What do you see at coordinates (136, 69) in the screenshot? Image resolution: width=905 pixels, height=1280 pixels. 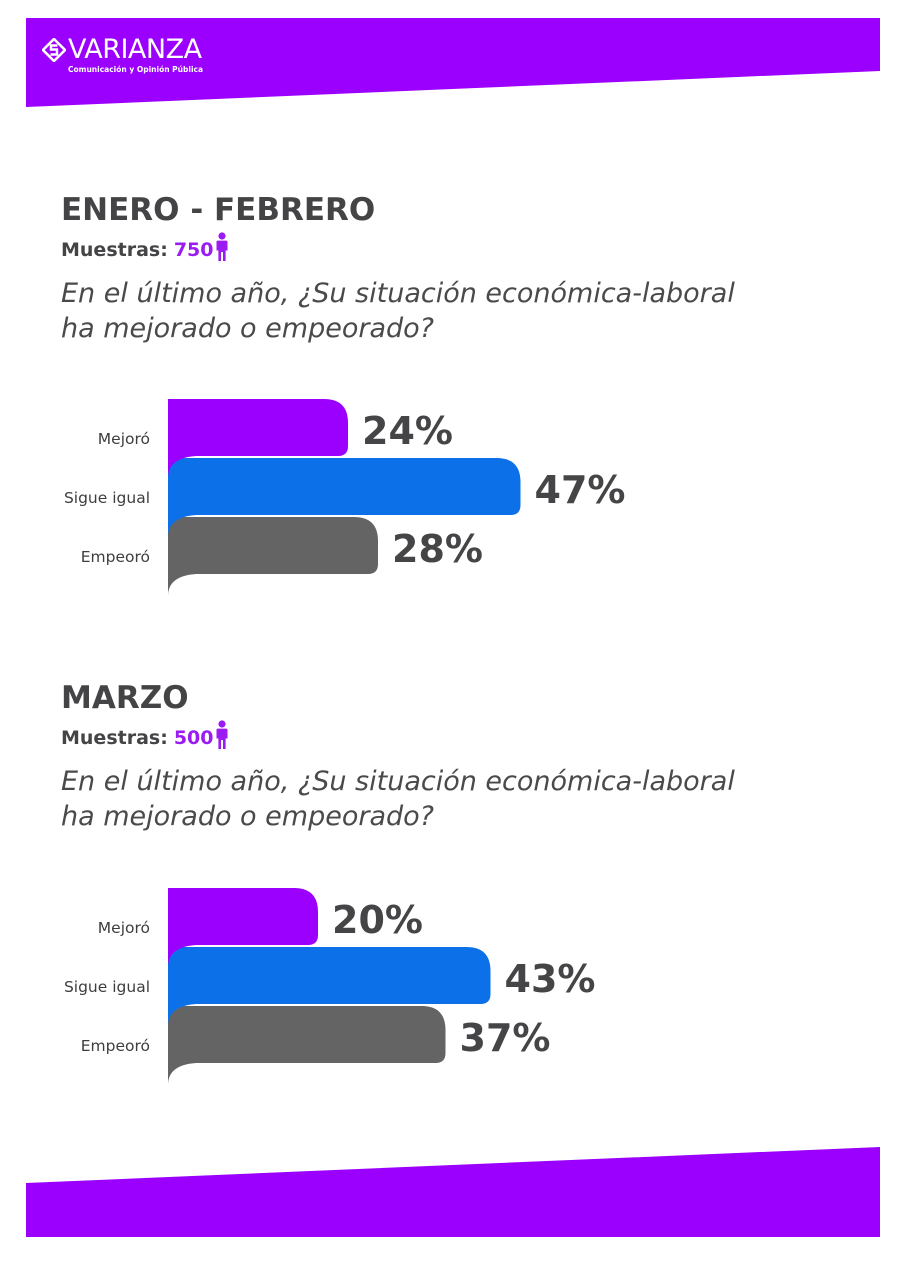 I see `brand-tagline: Comunicación y Opinión Pública` at bounding box center [136, 69].